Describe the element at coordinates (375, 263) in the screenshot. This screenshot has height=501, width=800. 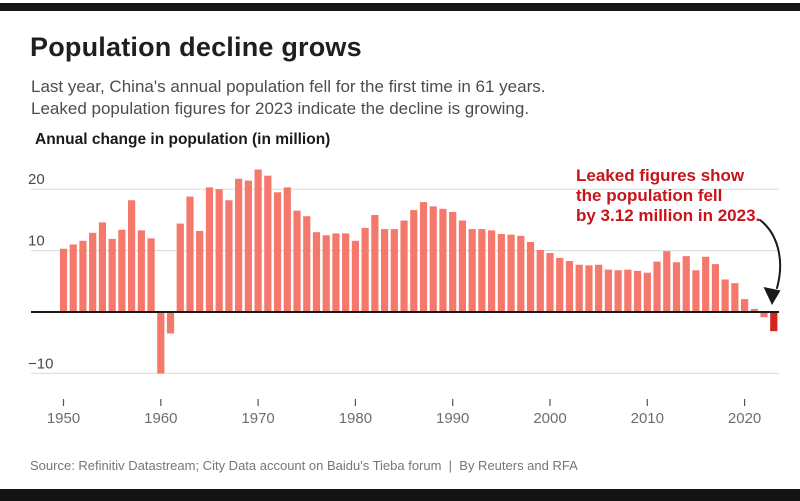
I see `bar-1982` at that location.